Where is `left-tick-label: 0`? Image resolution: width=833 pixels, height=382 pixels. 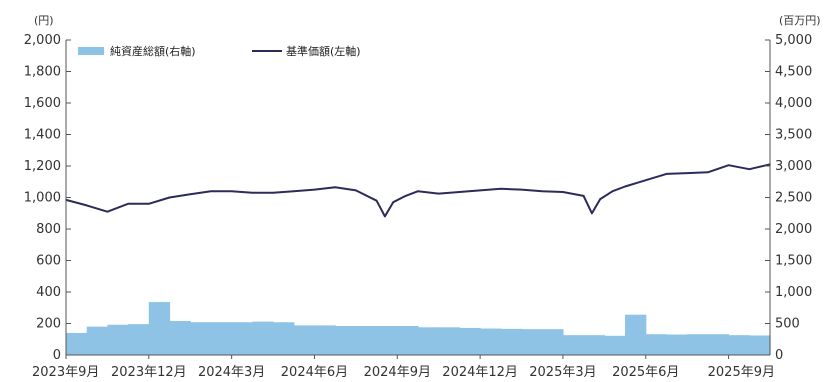 left-tick-label: 0 is located at coordinates (57, 355).